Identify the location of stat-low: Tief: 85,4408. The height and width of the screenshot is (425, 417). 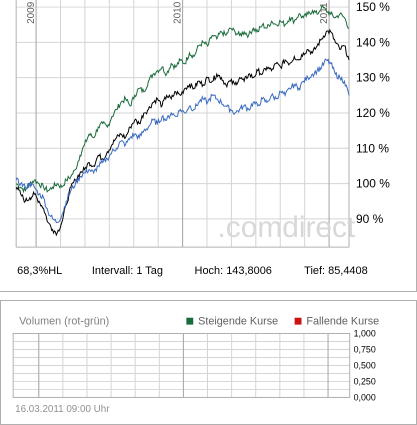
(336, 271).